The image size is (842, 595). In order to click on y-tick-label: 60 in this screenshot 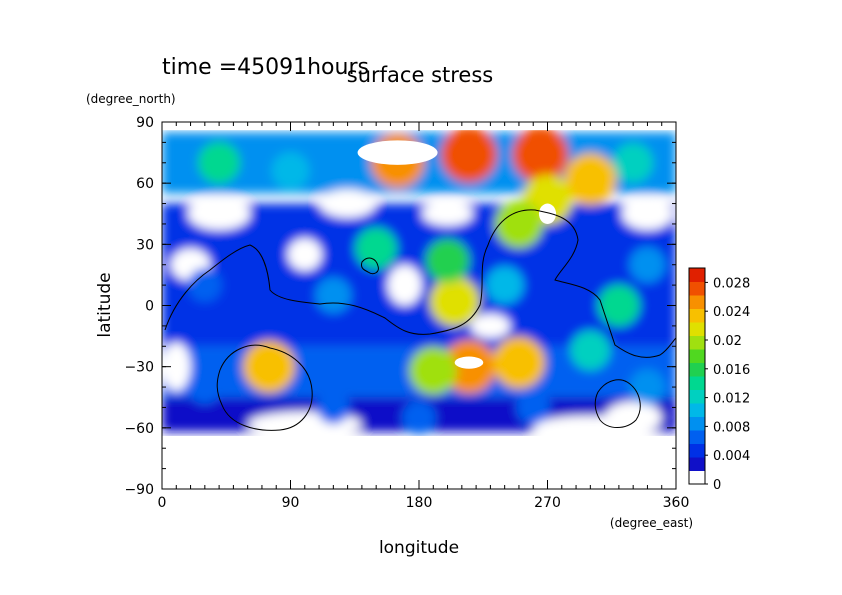, I will do `click(145, 184)`.